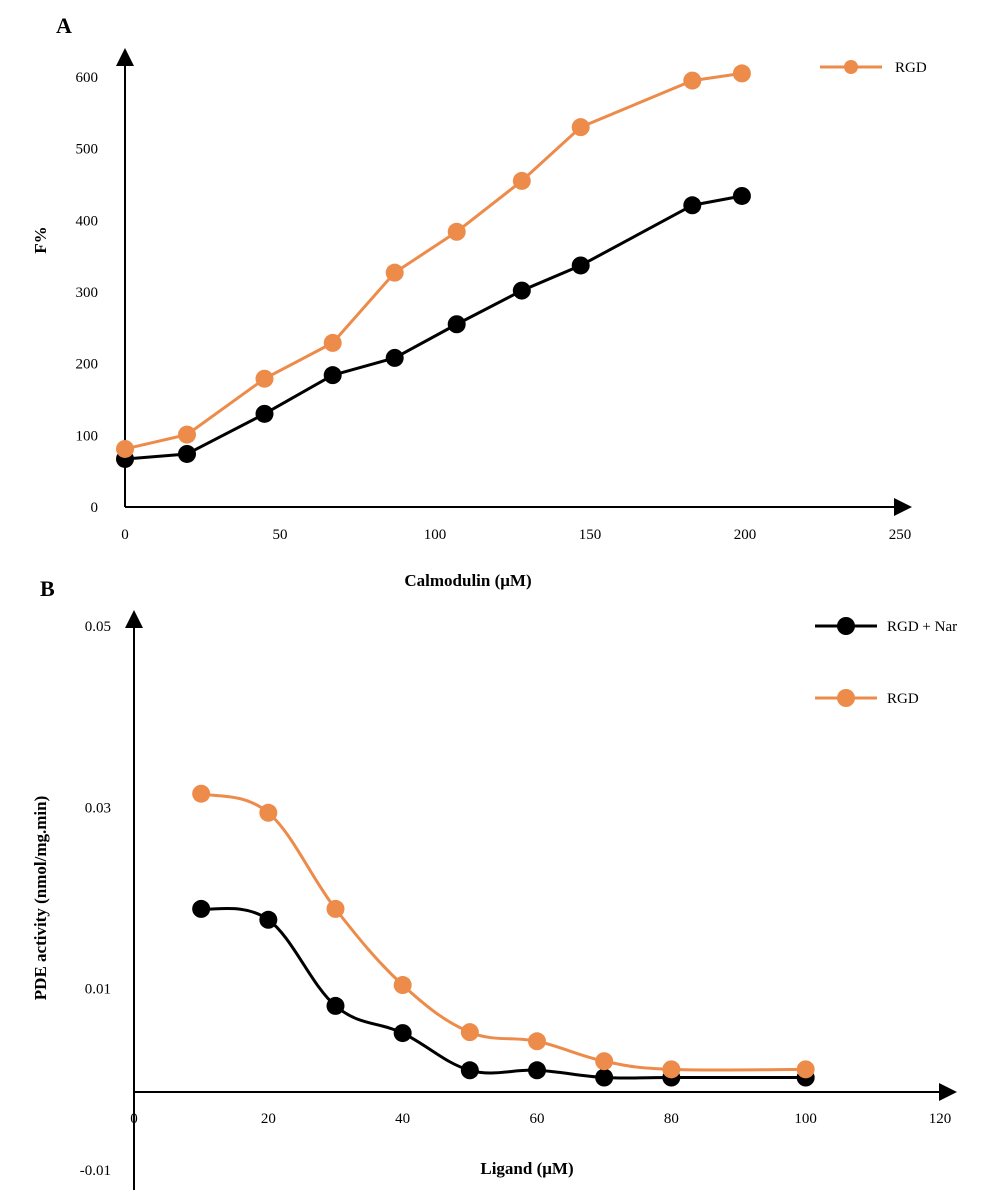  What do you see at coordinates (590, 535) in the screenshot?
I see `chart-a-x-tick-label: 150` at bounding box center [590, 535].